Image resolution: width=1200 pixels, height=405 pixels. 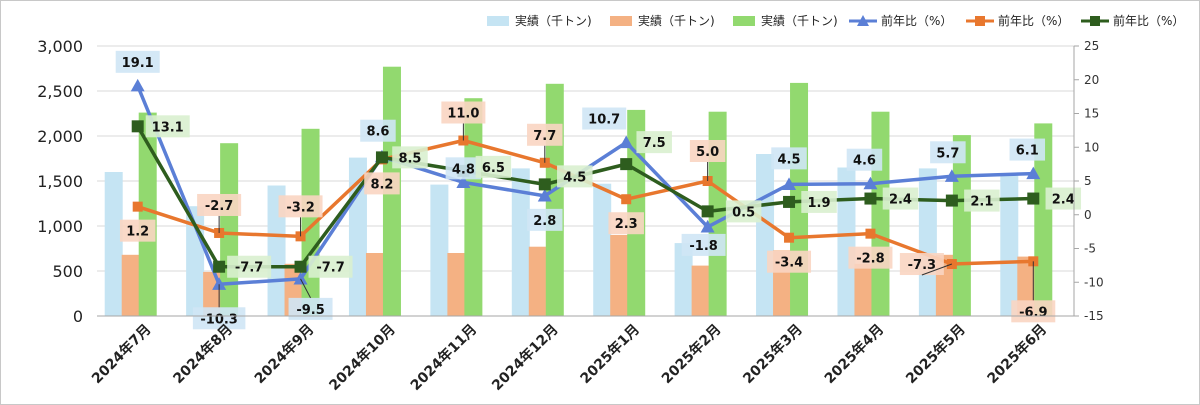 I want to click on data-label: -3.4, so click(x=789, y=263).